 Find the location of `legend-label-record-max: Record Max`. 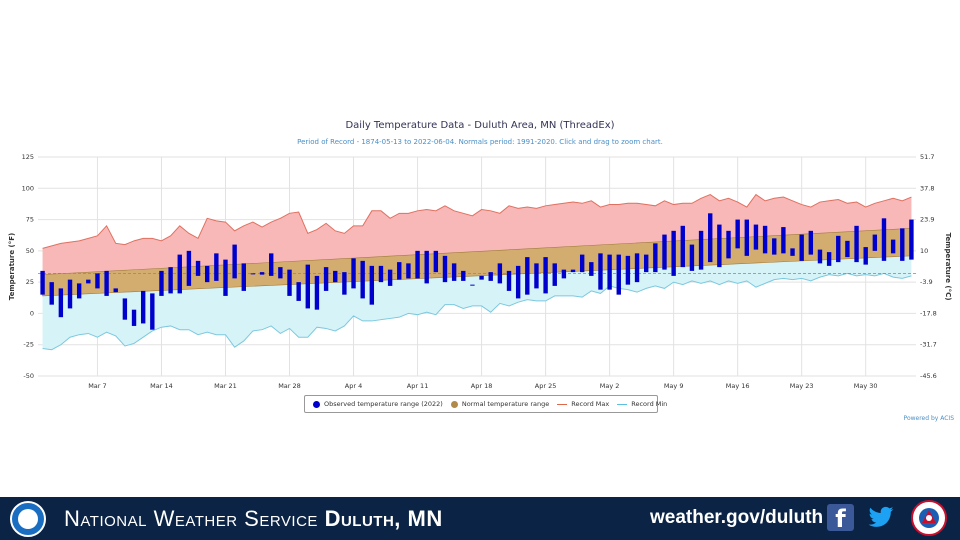

legend-label-record-max: Record Max is located at coordinates (590, 404).